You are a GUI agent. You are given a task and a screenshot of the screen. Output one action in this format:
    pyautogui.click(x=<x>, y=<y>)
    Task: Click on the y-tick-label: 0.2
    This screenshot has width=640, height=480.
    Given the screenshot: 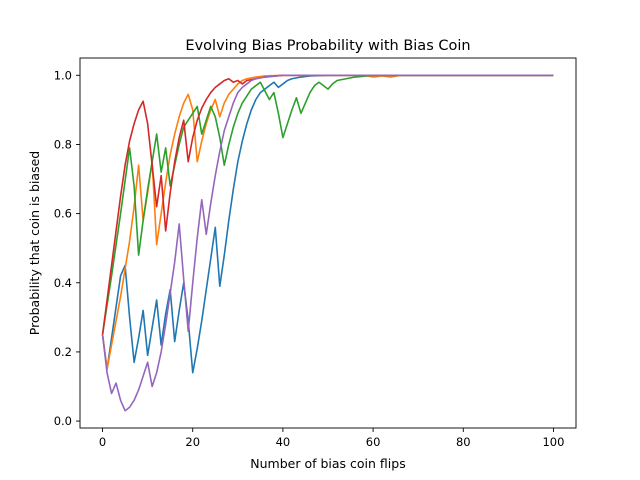 What is the action you would take?
    pyautogui.click(x=63, y=352)
    